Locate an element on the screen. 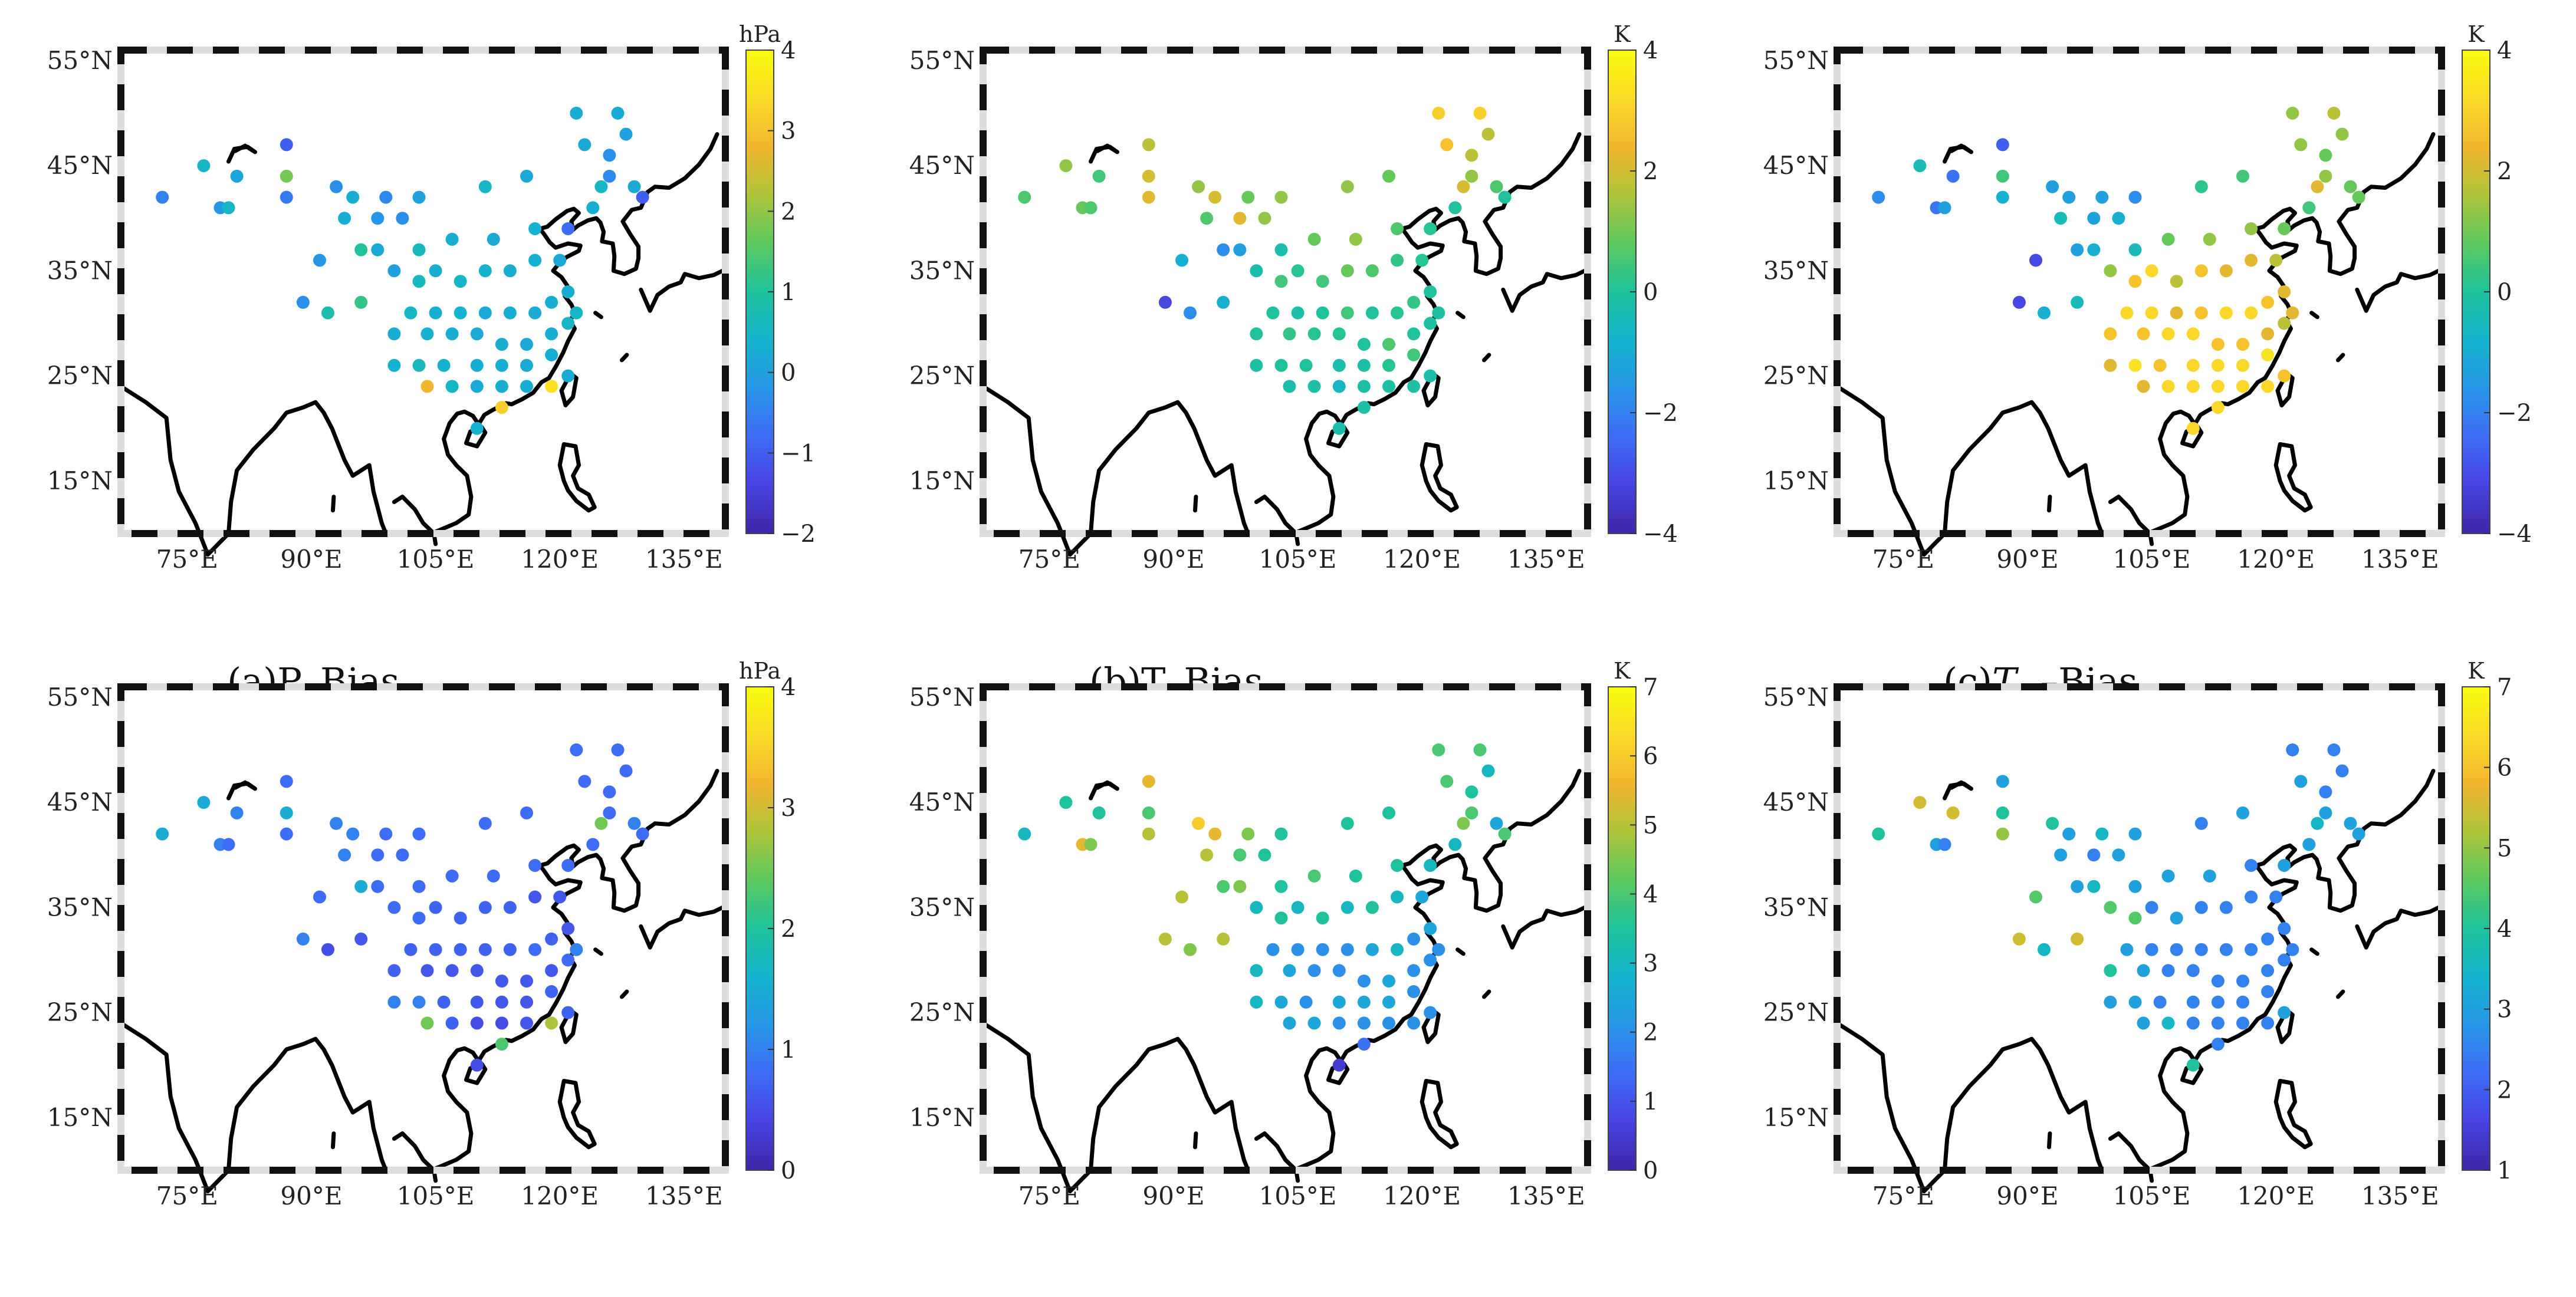 Image resolution: width=2576 pixels, height=1297 pixels. colorbar-tick-label: 2 is located at coordinates (2504, 172).